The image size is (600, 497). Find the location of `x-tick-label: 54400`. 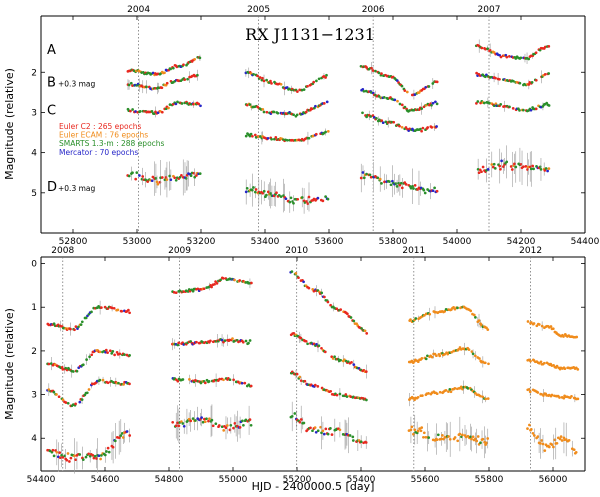

x-tick-label: 54400 is located at coordinates (41, 480).